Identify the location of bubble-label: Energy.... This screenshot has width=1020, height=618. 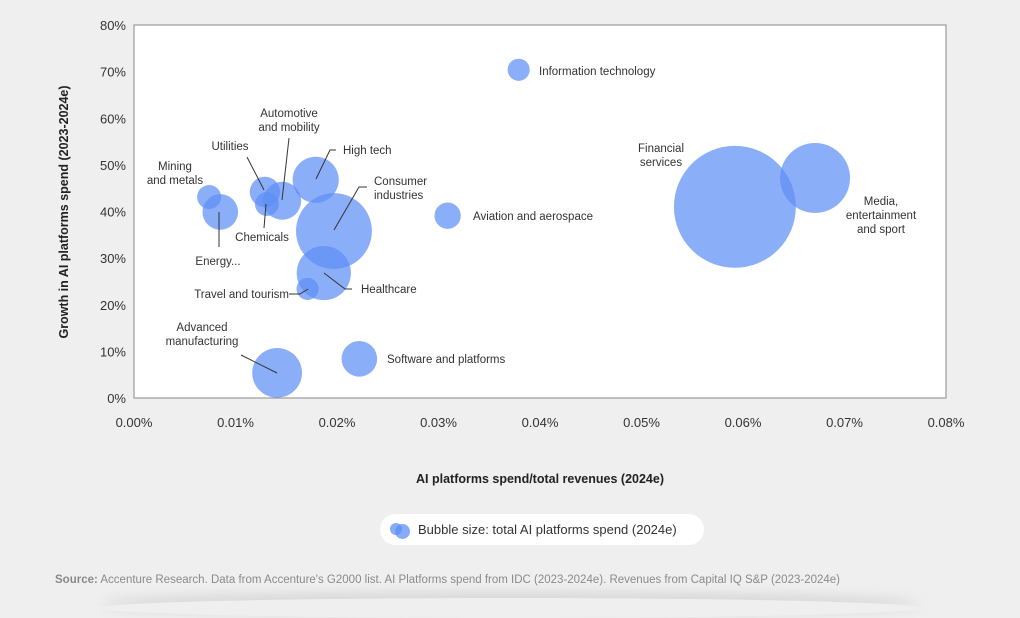
(217, 262).